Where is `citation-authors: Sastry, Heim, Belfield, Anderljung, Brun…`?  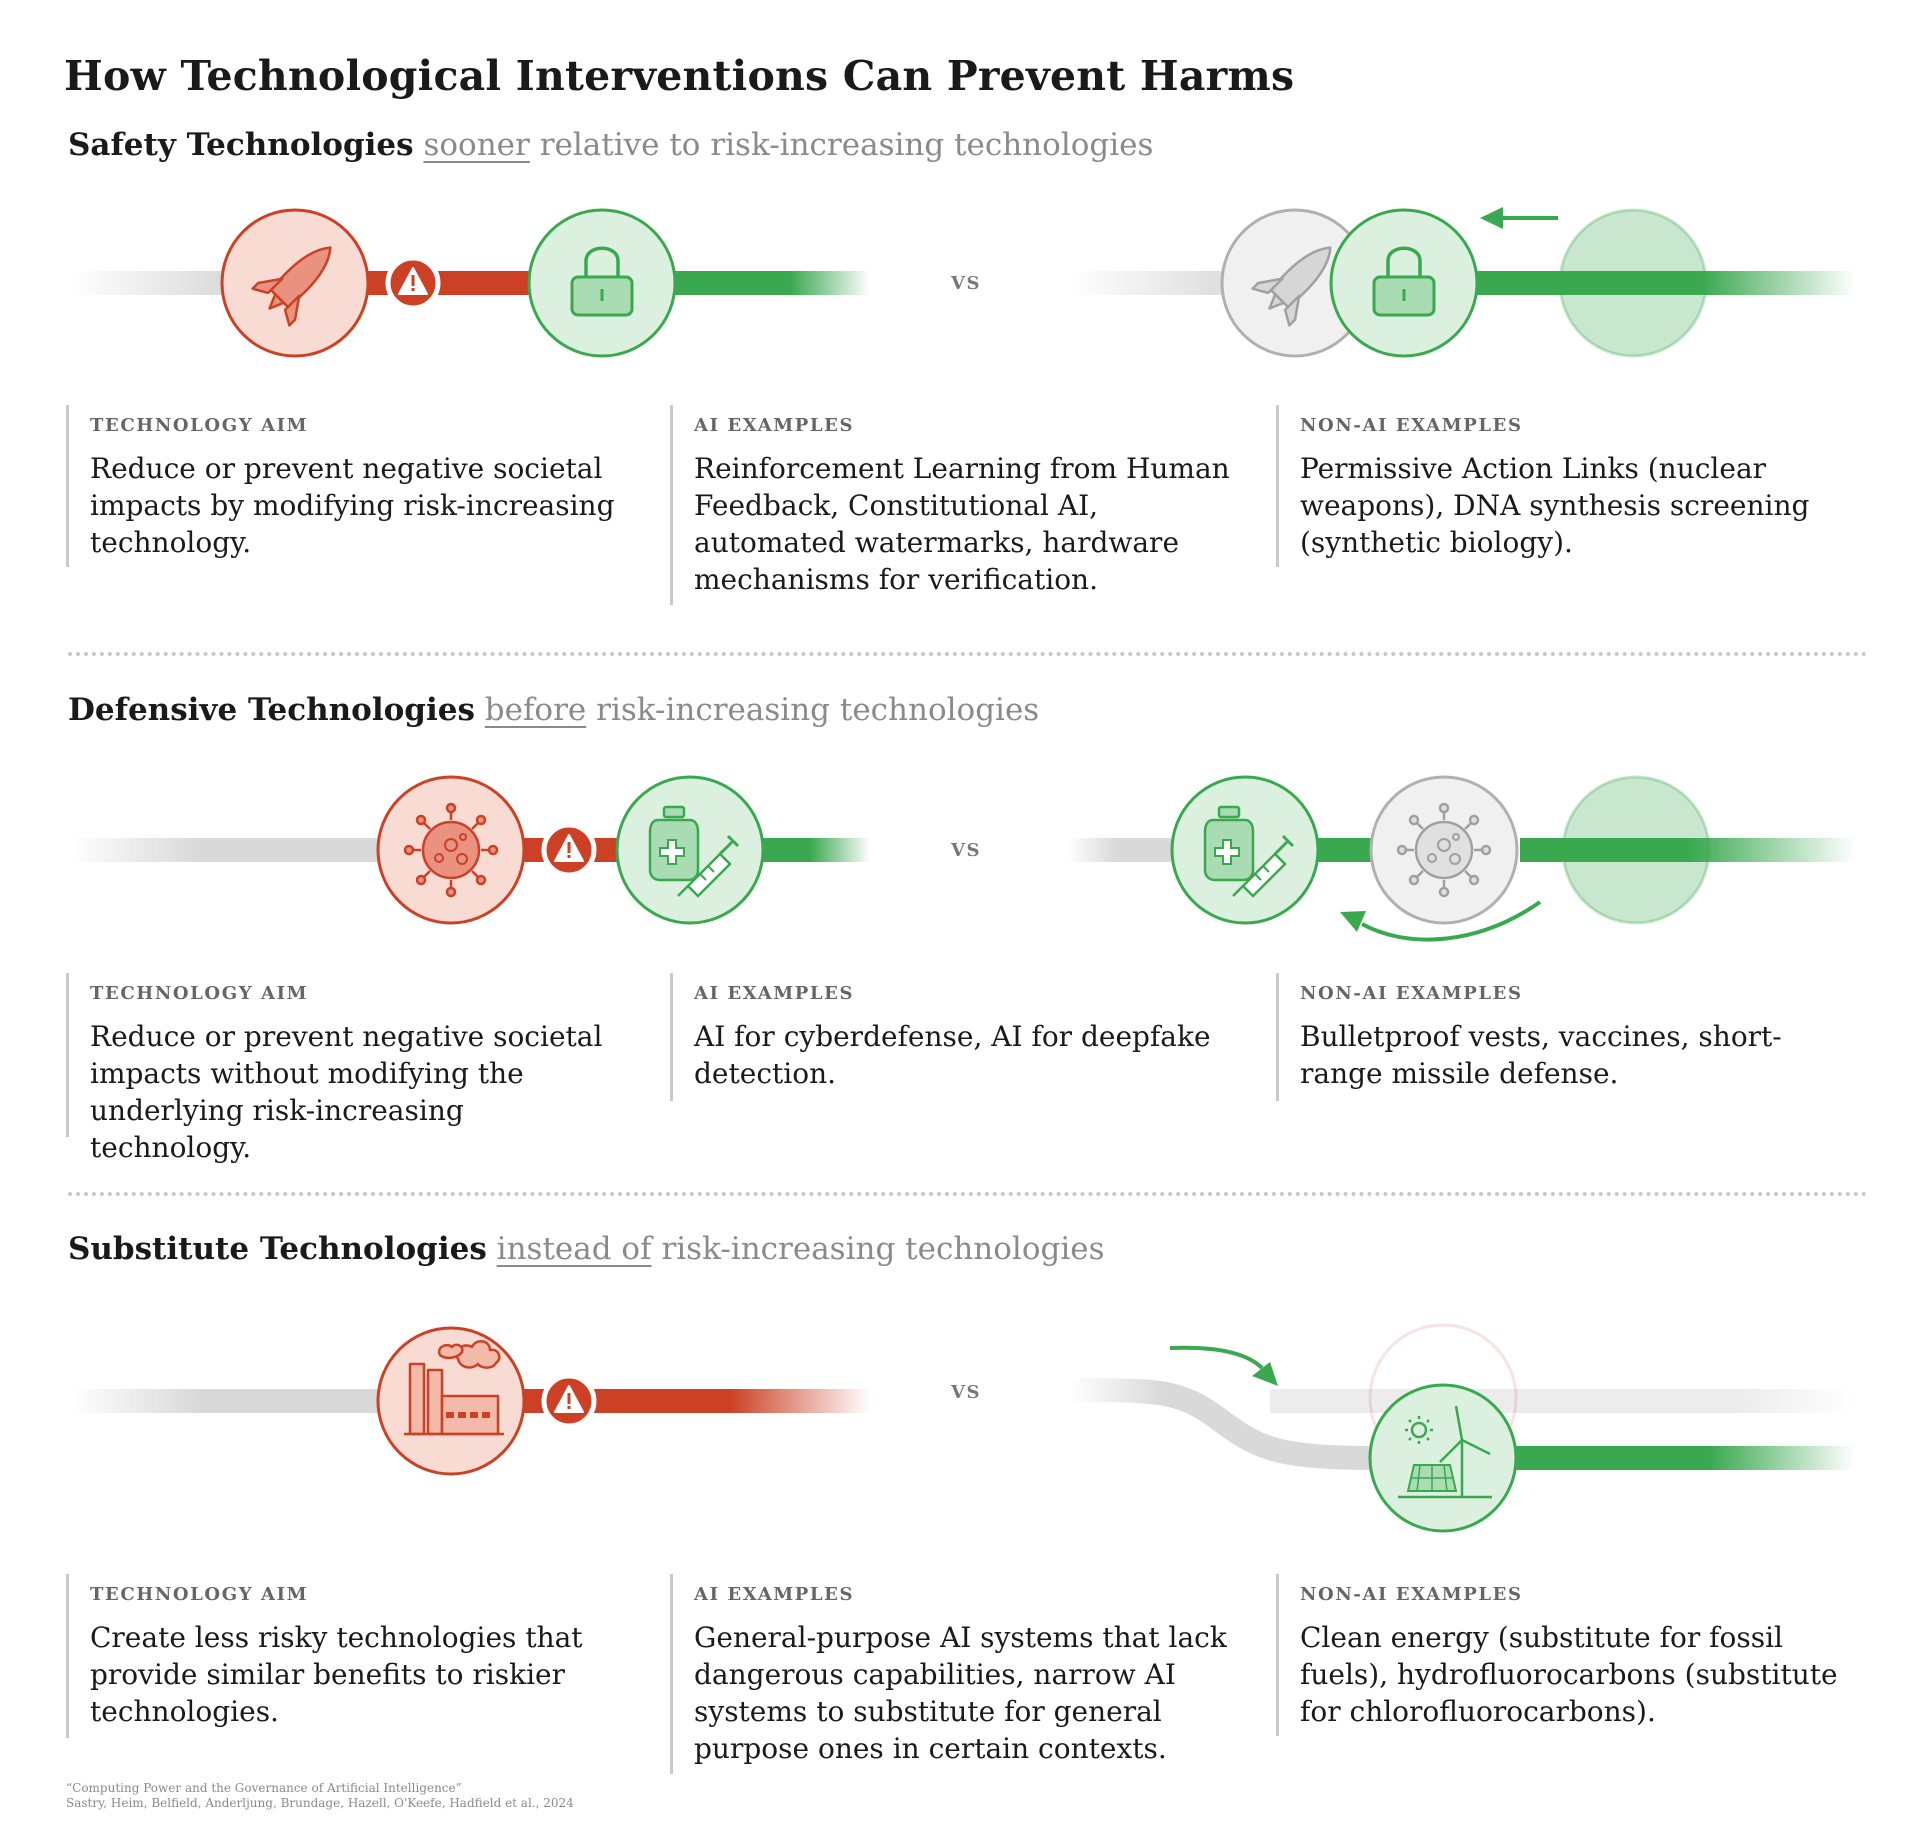 citation-authors: Sastry, Heim, Belfield, Anderljung, Brun… is located at coordinates (320, 1803).